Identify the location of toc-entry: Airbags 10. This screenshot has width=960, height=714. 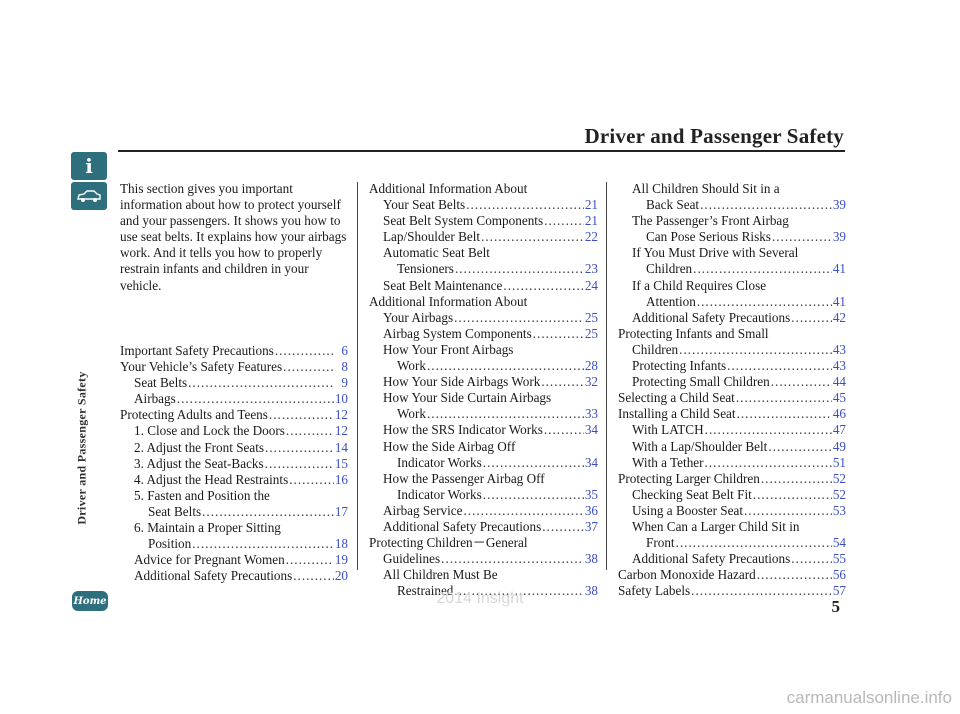
(234, 399).